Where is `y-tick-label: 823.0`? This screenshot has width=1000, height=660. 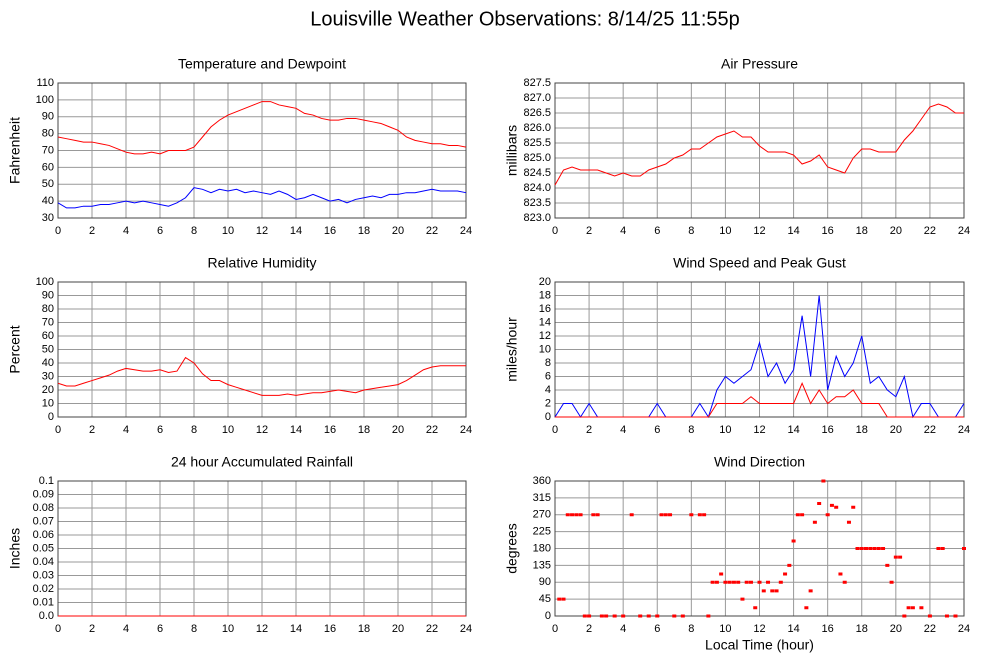
y-tick-label: 823.0 is located at coordinates (537, 218).